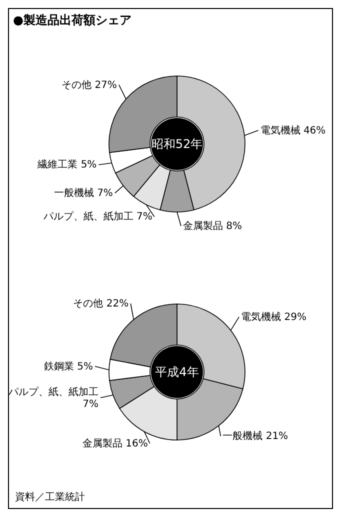 Image resolution: width=341 pixels, height=523 pixels. Describe the element at coordinates (115, 443) in the screenshot. I see `slice-label: 金属製品 16%` at that location.